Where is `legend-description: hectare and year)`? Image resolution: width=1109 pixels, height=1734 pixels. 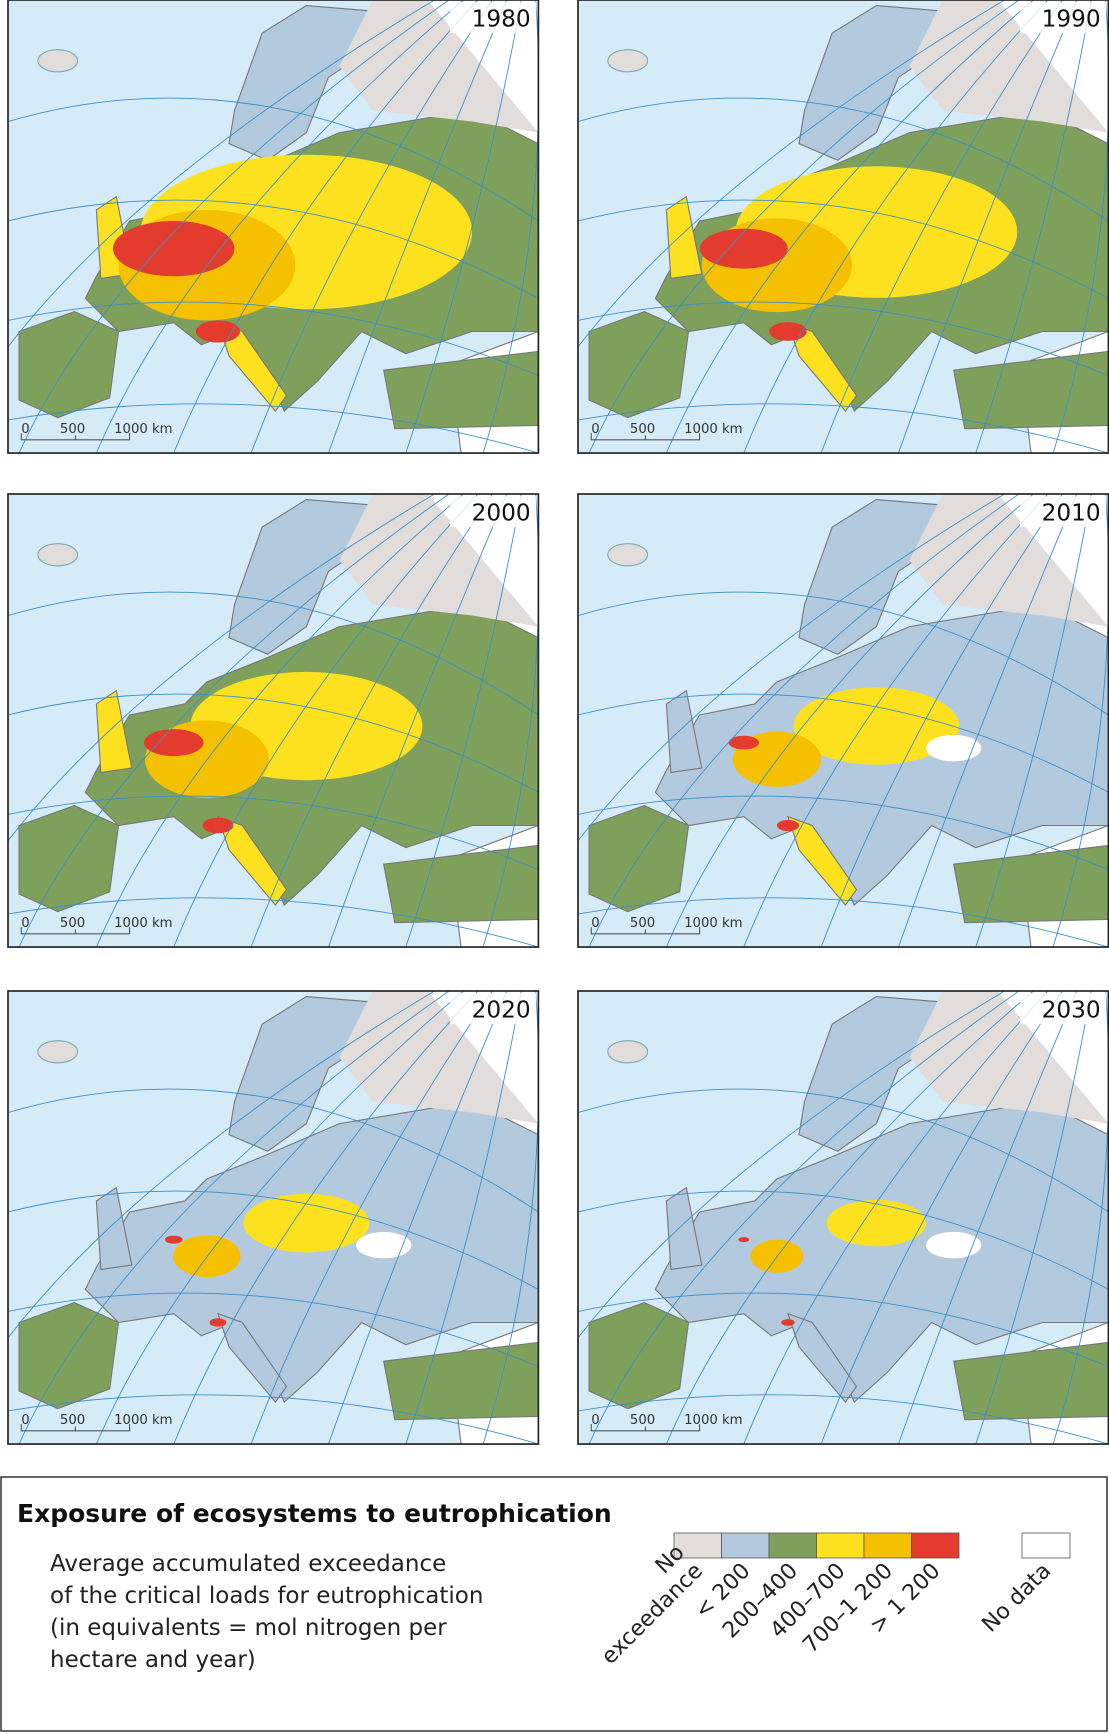
legend-description: hectare and year) is located at coordinates (153, 1660).